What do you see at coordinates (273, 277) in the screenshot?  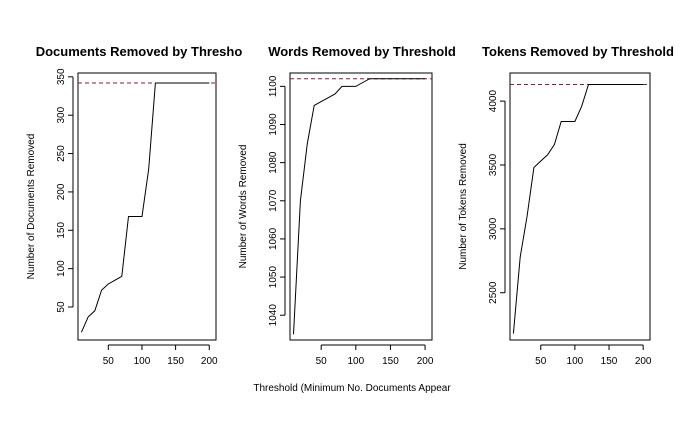 I see `y-tick-label: 1050` at bounding box center [273, 277].